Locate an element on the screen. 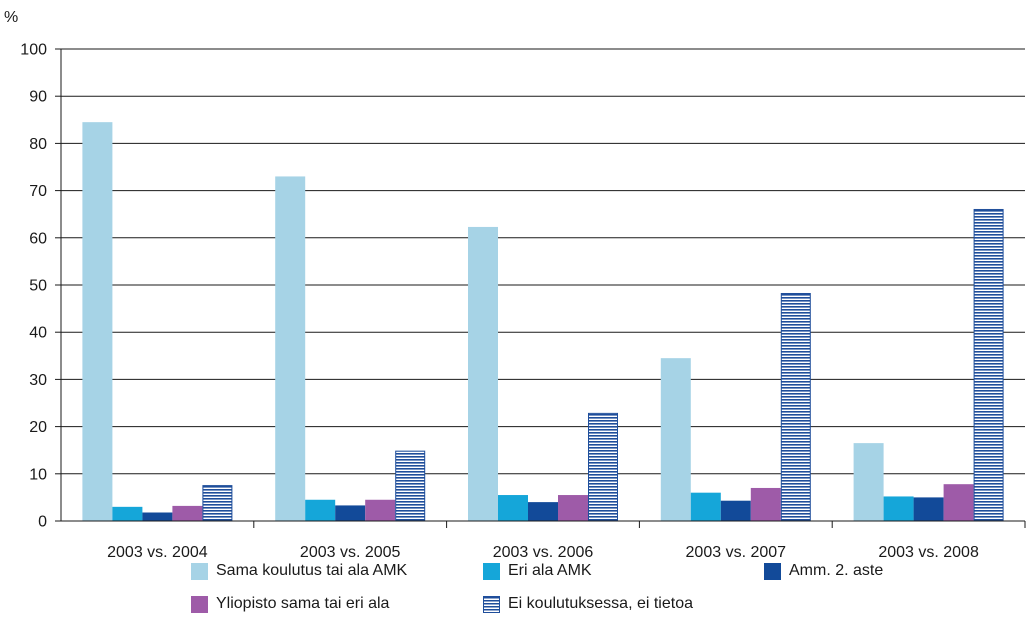 This screenshot has height=644, width=1031. y-tick-label: 90 is located at coordinates (38, 97).